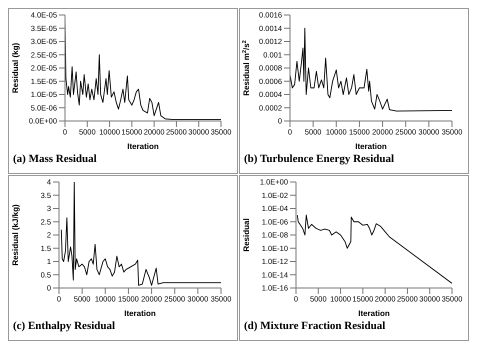 The width and height of the screenshot is (477, 343). Describe the element at coordinates (246, 235) in the screenshot. I see `y-axis-title: Residual` at that location.